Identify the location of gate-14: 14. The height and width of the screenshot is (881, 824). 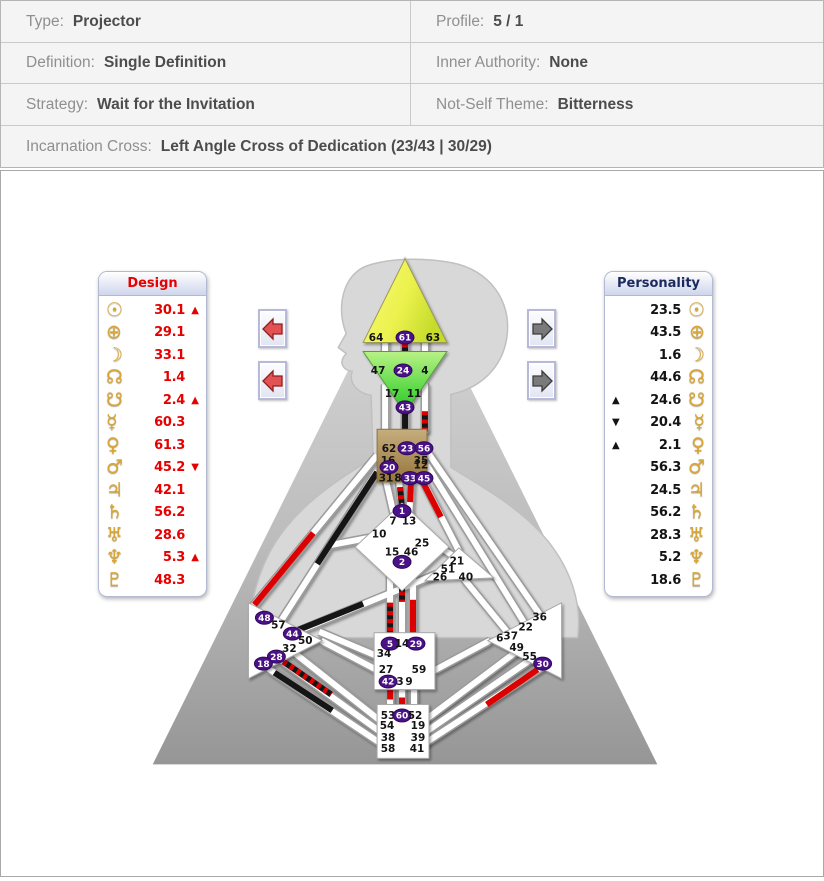
(402, 644).